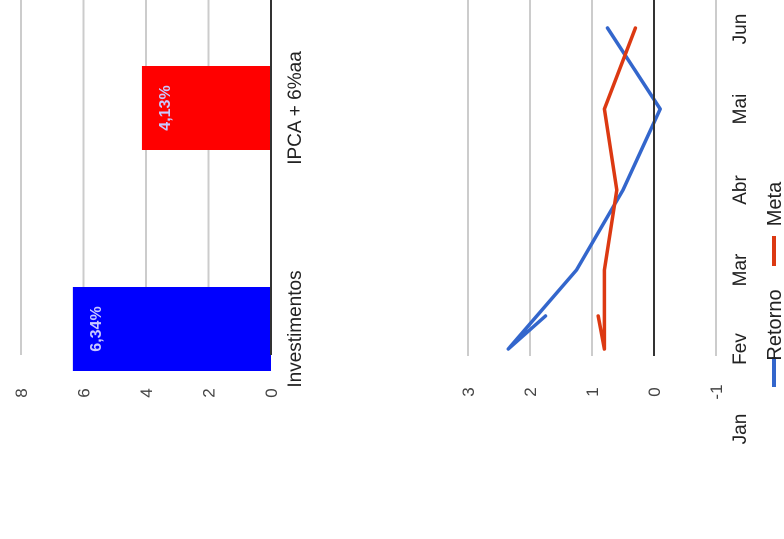  Describe the element at coordinates (740, 269) in the screenshot. I see `line-x-tick-label: Mar` at that location.